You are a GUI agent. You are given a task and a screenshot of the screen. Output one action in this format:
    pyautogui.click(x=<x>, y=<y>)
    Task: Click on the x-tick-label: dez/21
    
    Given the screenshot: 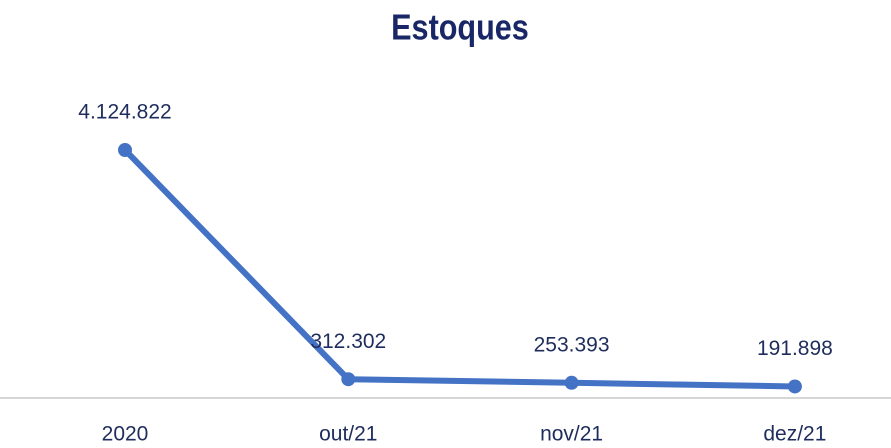 What is the action you would take?
    pyautogui.click(x=794, y=434)
    